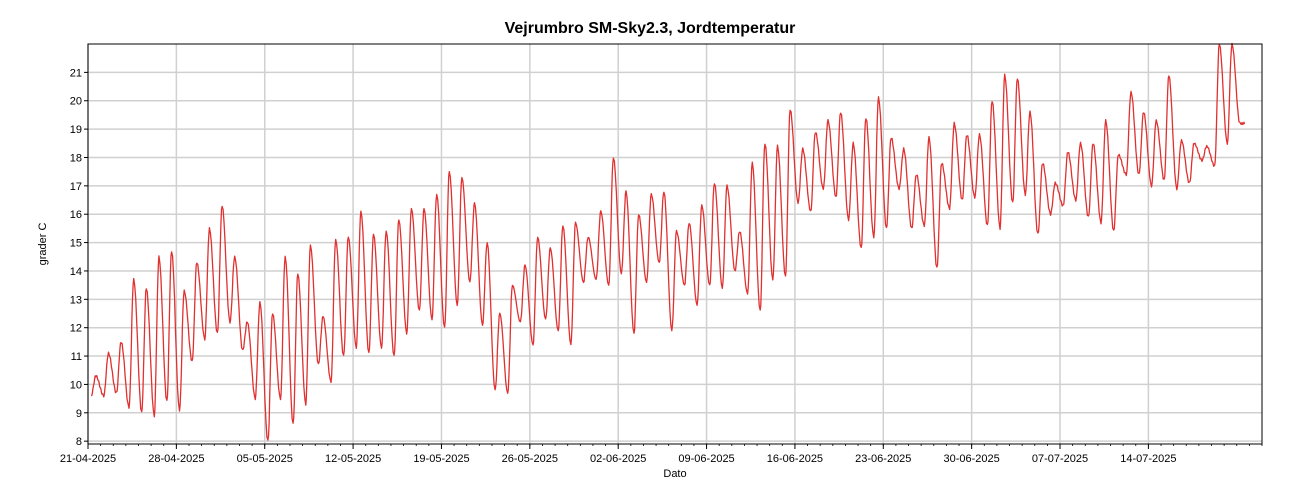 The width and height of the screenshot is (1300, 500). What do you see at coordinates (76, 272) in the screenshot?
I see `y-tick-label: 14` at bounding box center [76, 272].